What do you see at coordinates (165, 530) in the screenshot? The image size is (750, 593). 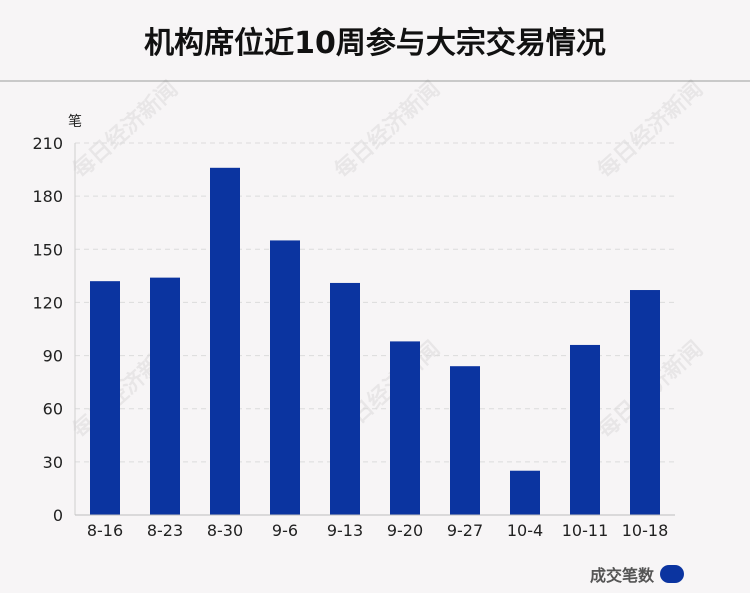 I see `x-tick-label-8-23: 8-23` at bounding box center [165, 530].